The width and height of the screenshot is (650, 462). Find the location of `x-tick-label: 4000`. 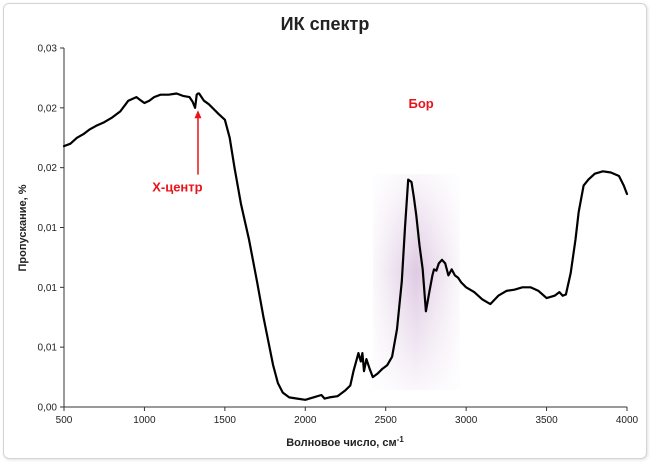

x-tick-label: 4000 is located at coordinates (627, 420).